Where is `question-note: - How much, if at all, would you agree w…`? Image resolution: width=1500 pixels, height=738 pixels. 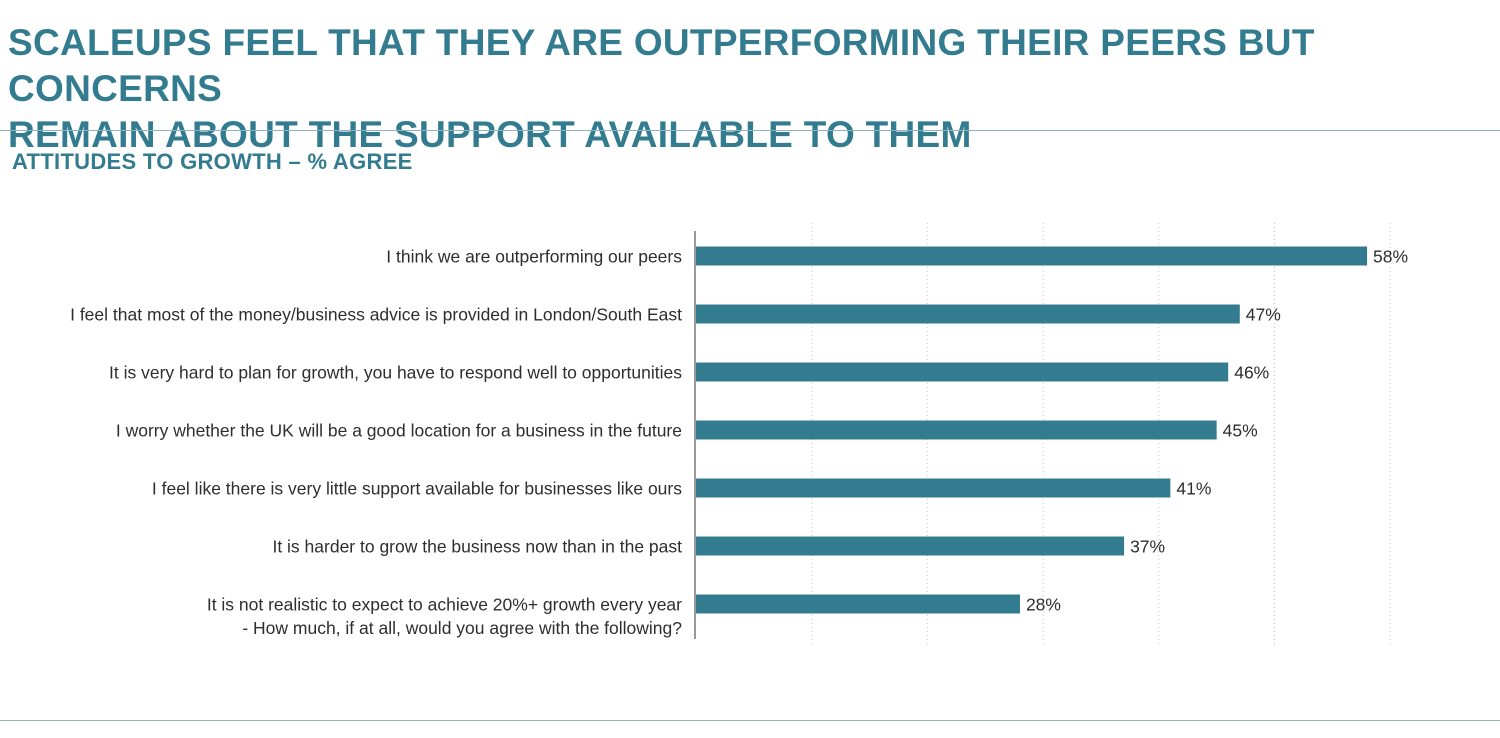
question-note: - How much, if at all, would you agree w… is located at coordinates (462, 628).